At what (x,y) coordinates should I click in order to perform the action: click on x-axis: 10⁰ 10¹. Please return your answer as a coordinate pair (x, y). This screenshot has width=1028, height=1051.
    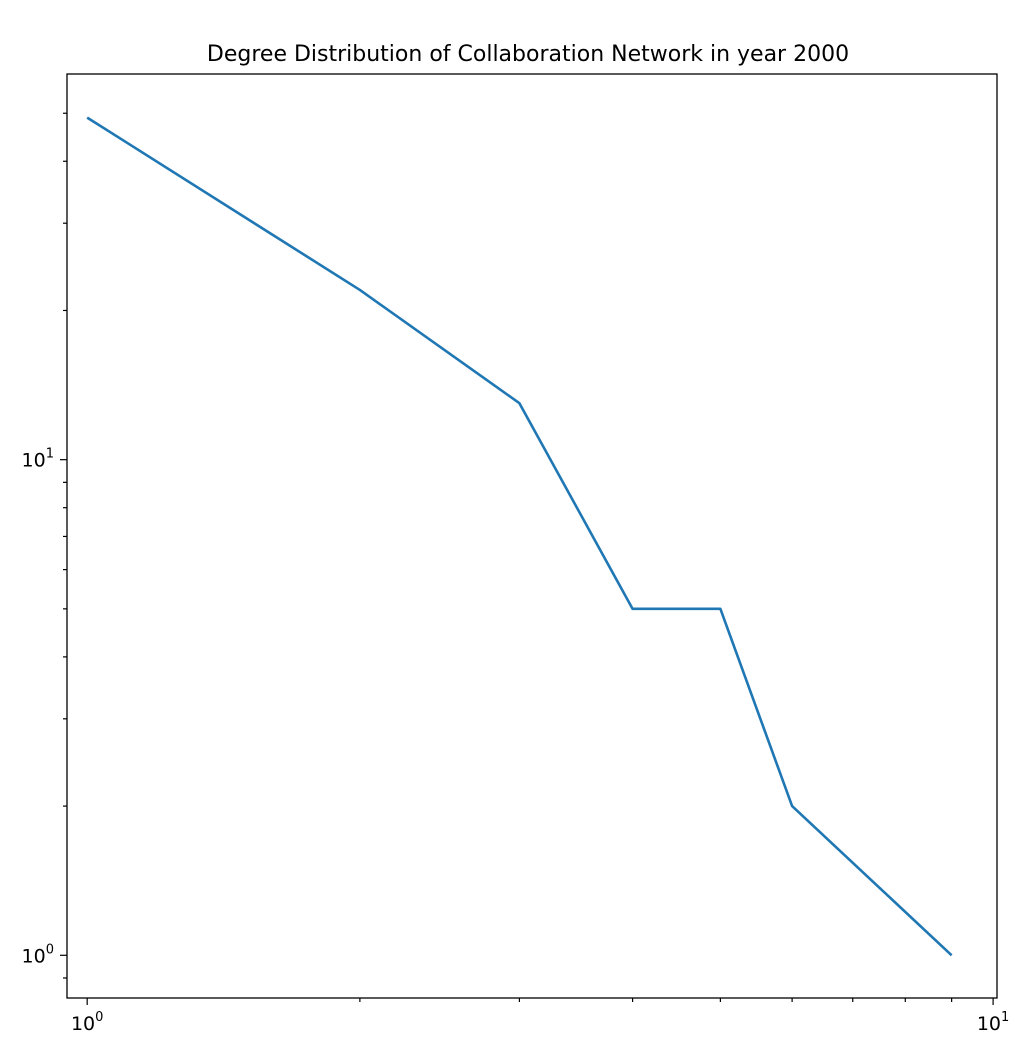
    Looking at the image, I should click on (540, 1016).